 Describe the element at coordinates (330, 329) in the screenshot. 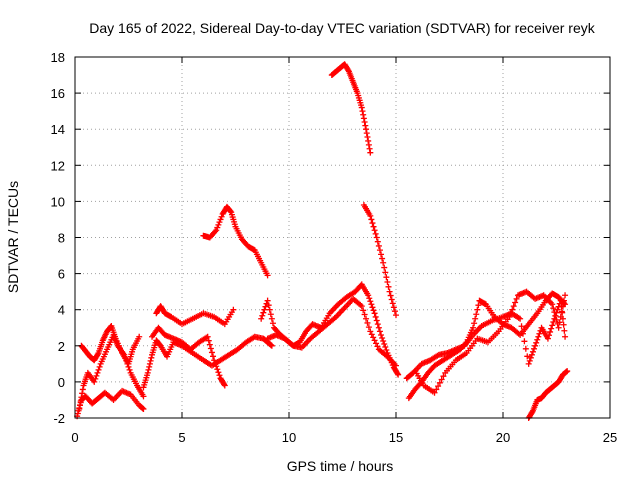

I see `series-track-h` at that location.